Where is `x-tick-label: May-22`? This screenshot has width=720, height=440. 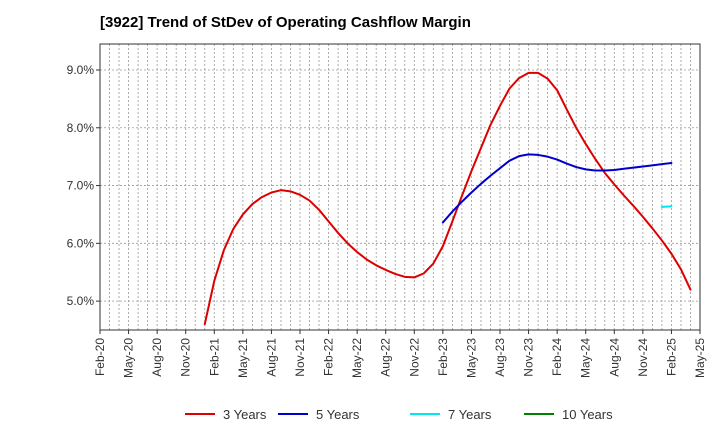 x-tick-label: May-22 is located at coordinates (357, 358).